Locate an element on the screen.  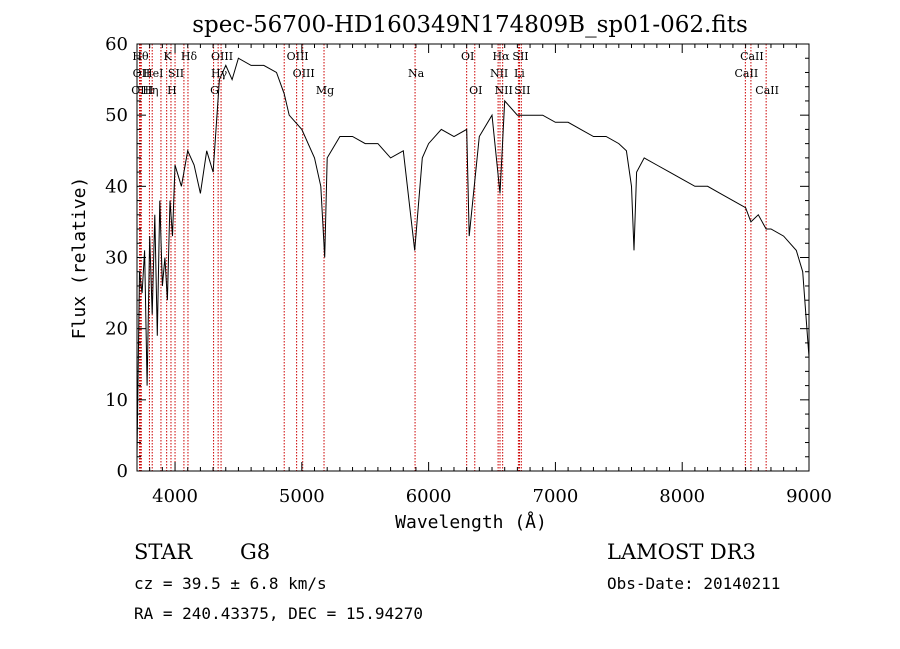
y-tick-label: 10 is located at coordinates (116, 400).